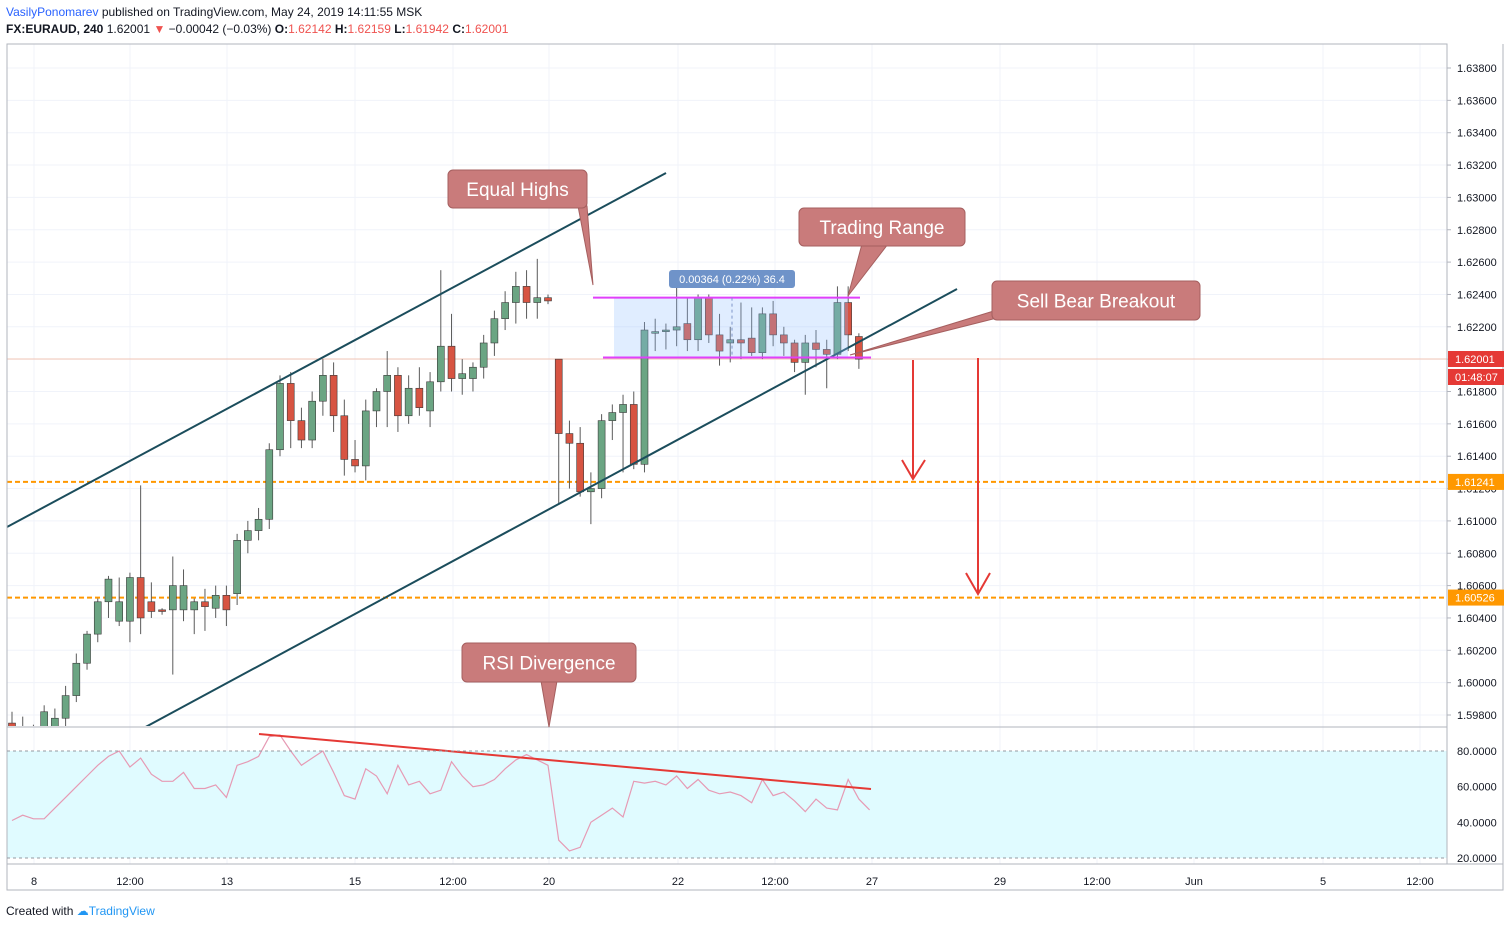  What do you see at coordinates (1477, 554) in the screenshot?
I see `price-tick-label: 1.60800` at bounding box center [1477, 554].